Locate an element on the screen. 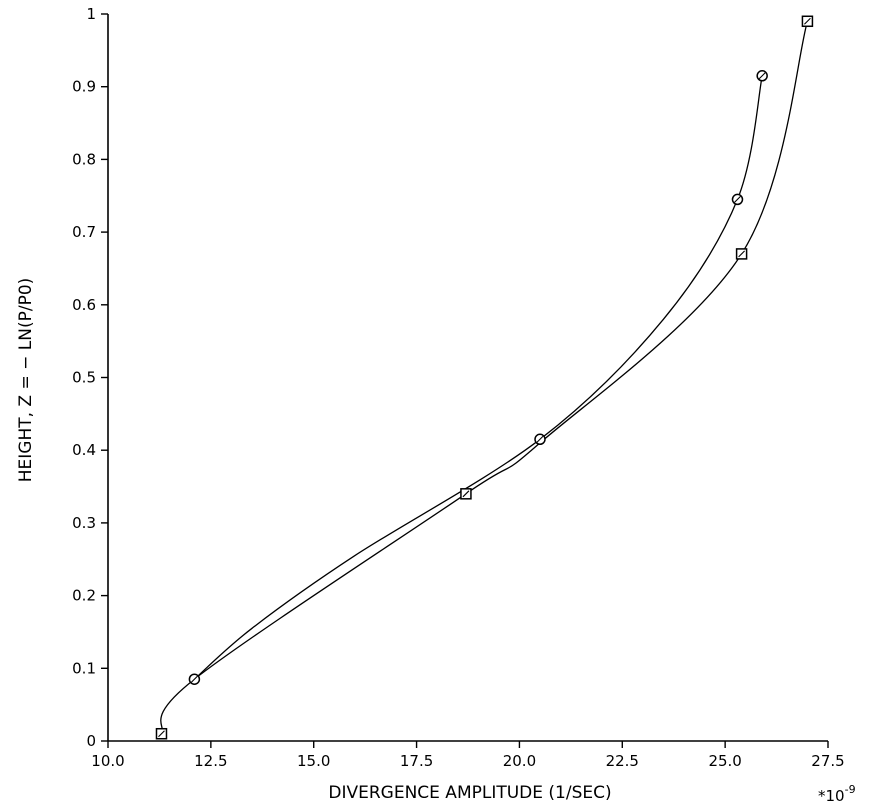  x-tick-label: 20.0 is located at coordinates (519, 761).